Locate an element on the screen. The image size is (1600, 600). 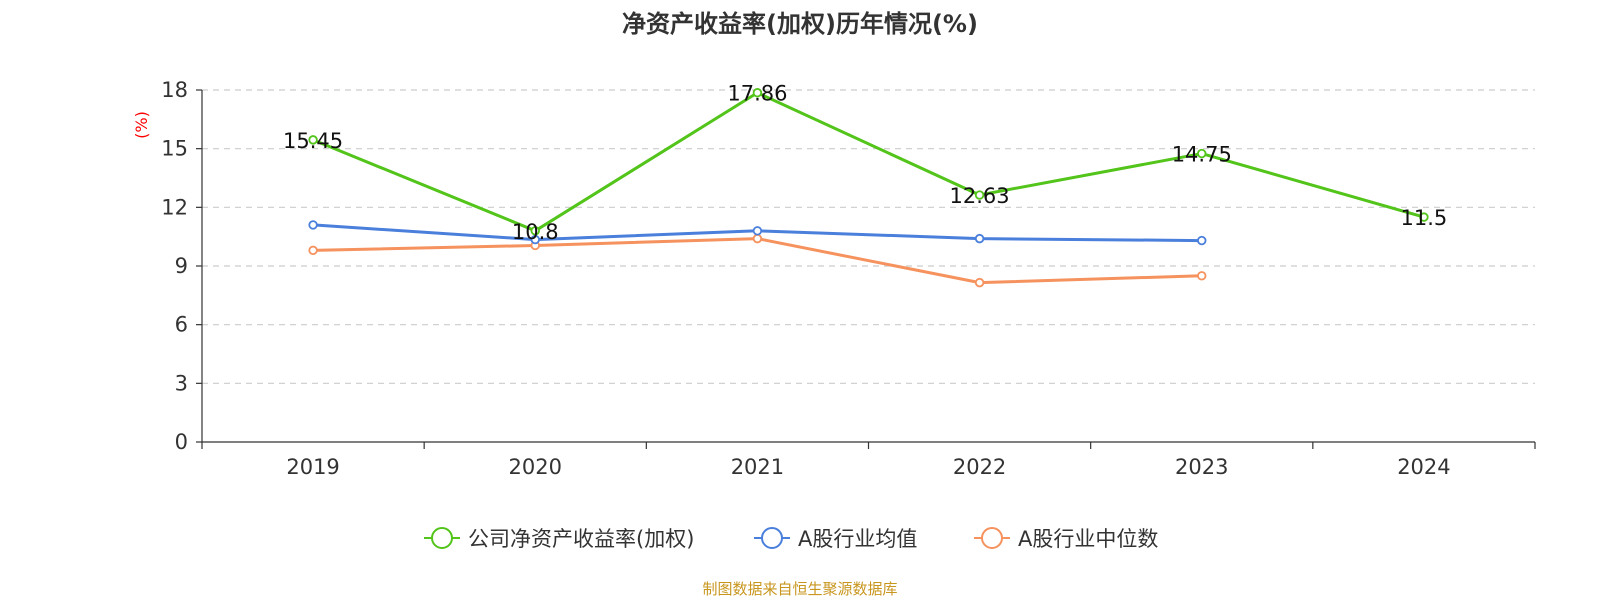
data-label: 11.5 is located at coordinates (1424, 218).